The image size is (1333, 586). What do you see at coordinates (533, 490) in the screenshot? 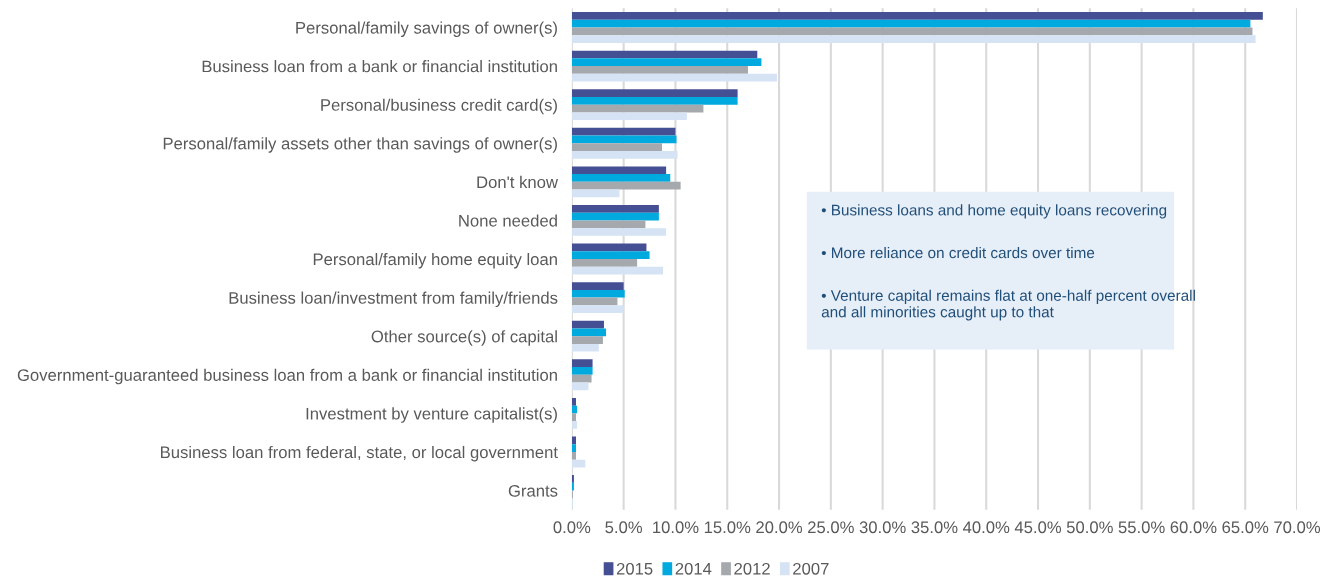
I see `y-tick-label: Grants` at bounding box center [533, 490].